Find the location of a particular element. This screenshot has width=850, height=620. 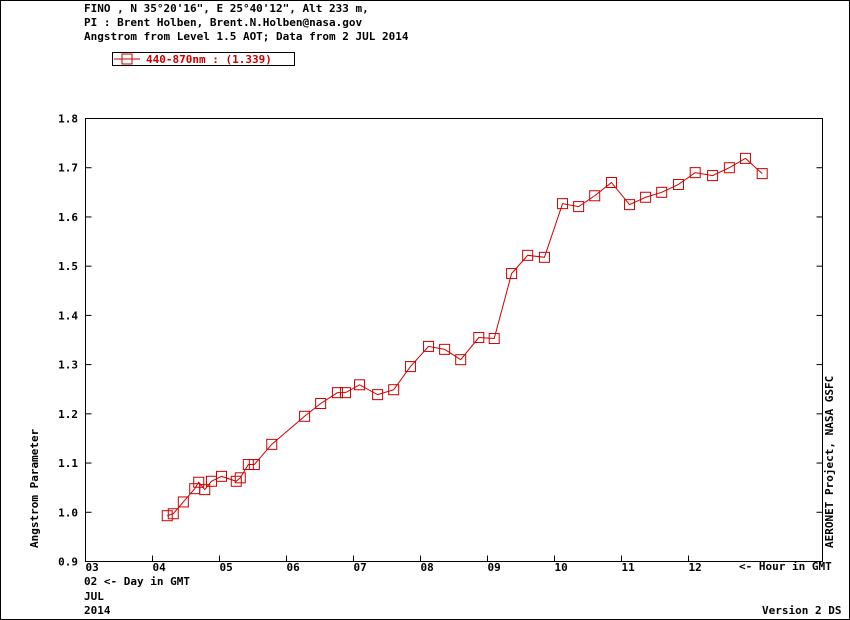

x-tick-label: 09 is located at coordinates (494, 567).